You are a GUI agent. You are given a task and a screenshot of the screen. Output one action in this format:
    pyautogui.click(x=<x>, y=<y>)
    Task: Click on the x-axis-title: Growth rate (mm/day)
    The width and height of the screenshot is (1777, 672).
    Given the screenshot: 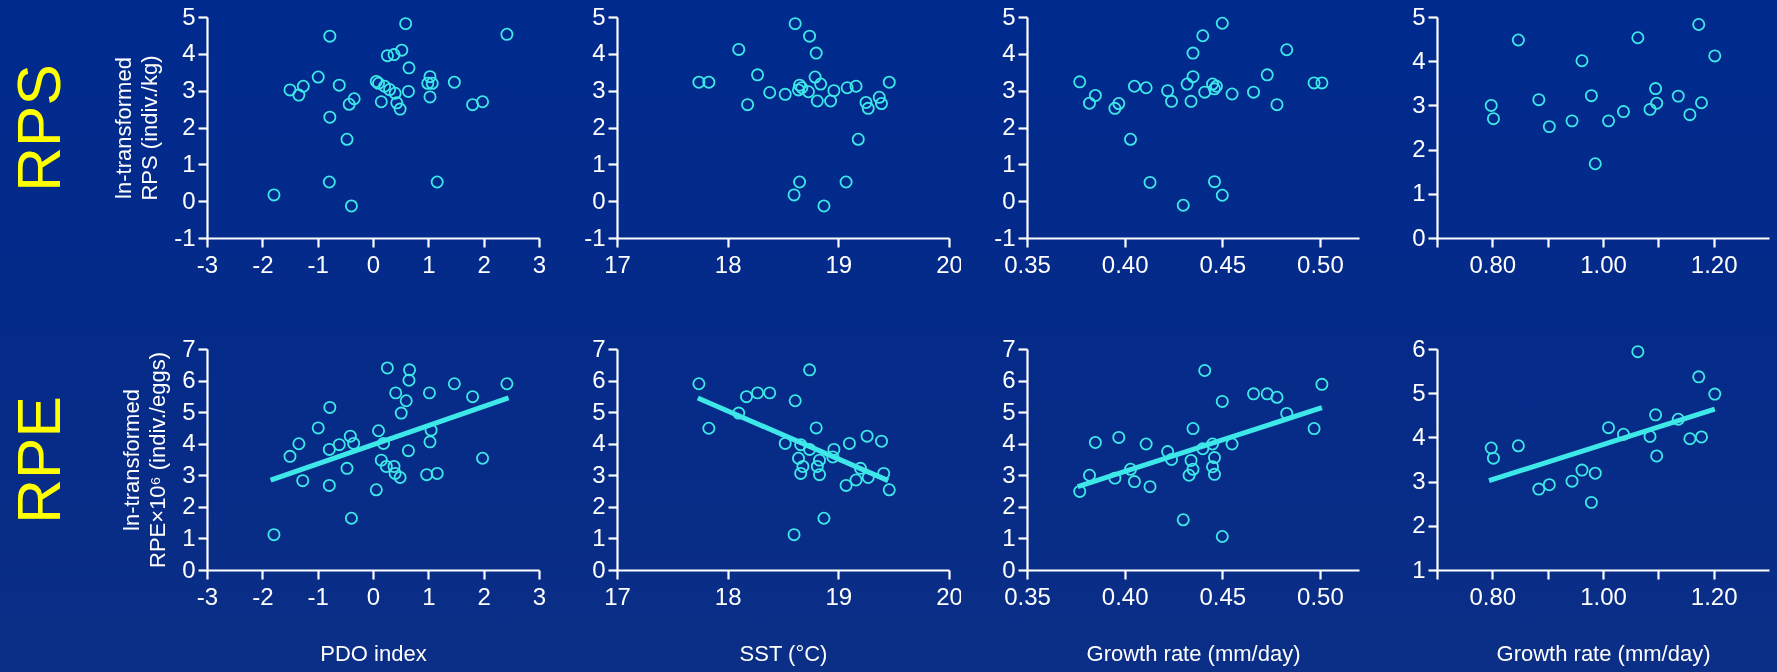 What is the action you would take?
    pyautogui.click(x=1603, y=653)
    